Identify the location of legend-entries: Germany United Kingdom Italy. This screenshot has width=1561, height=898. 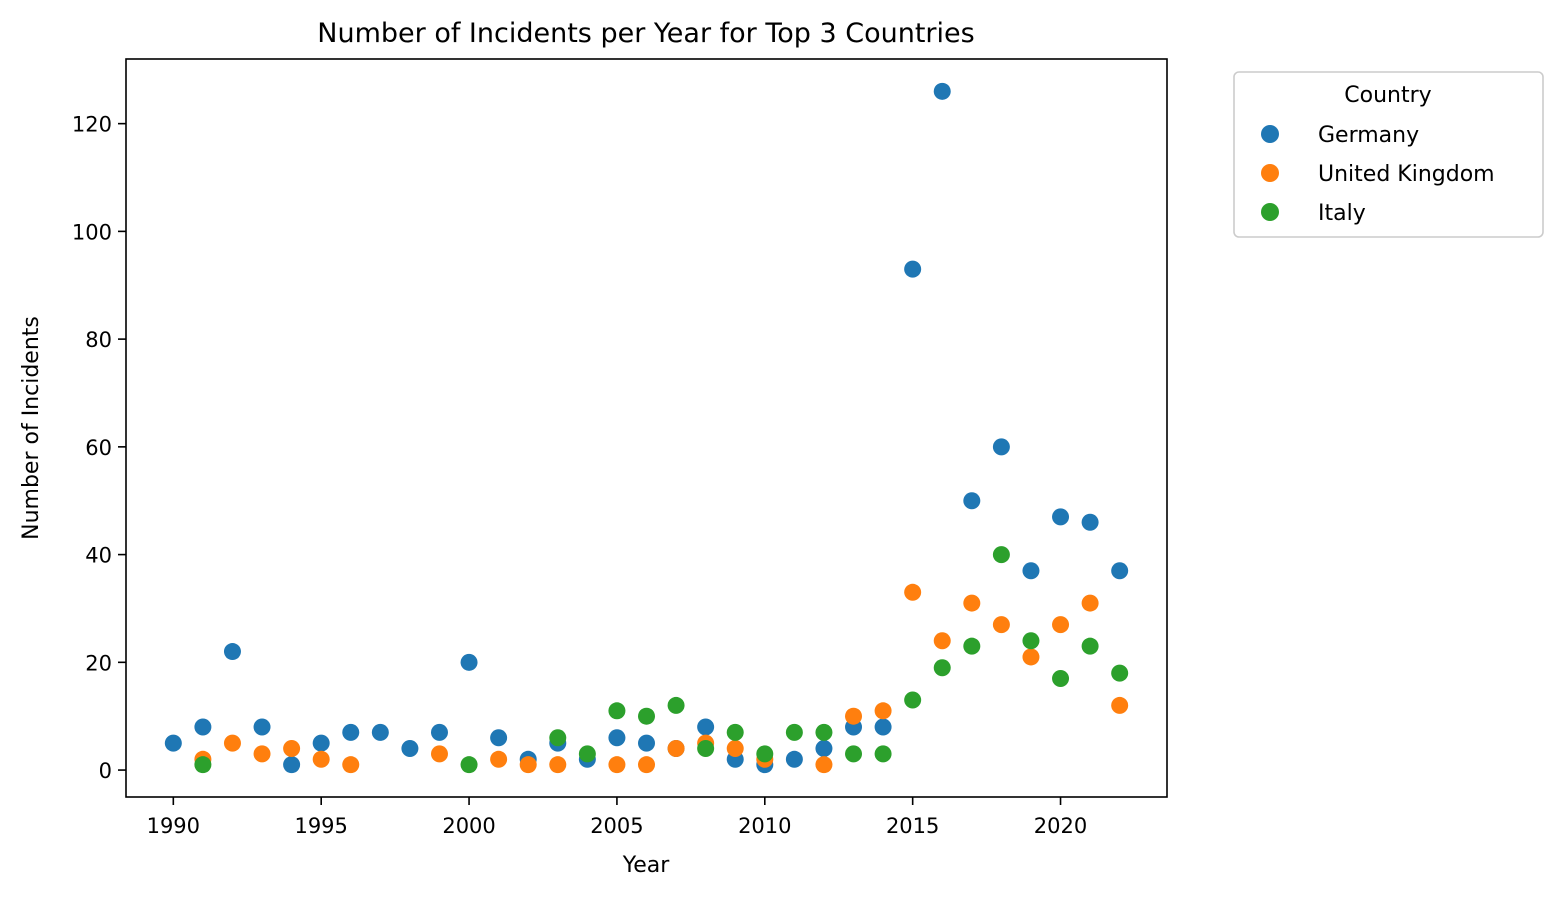
(1378, 174).